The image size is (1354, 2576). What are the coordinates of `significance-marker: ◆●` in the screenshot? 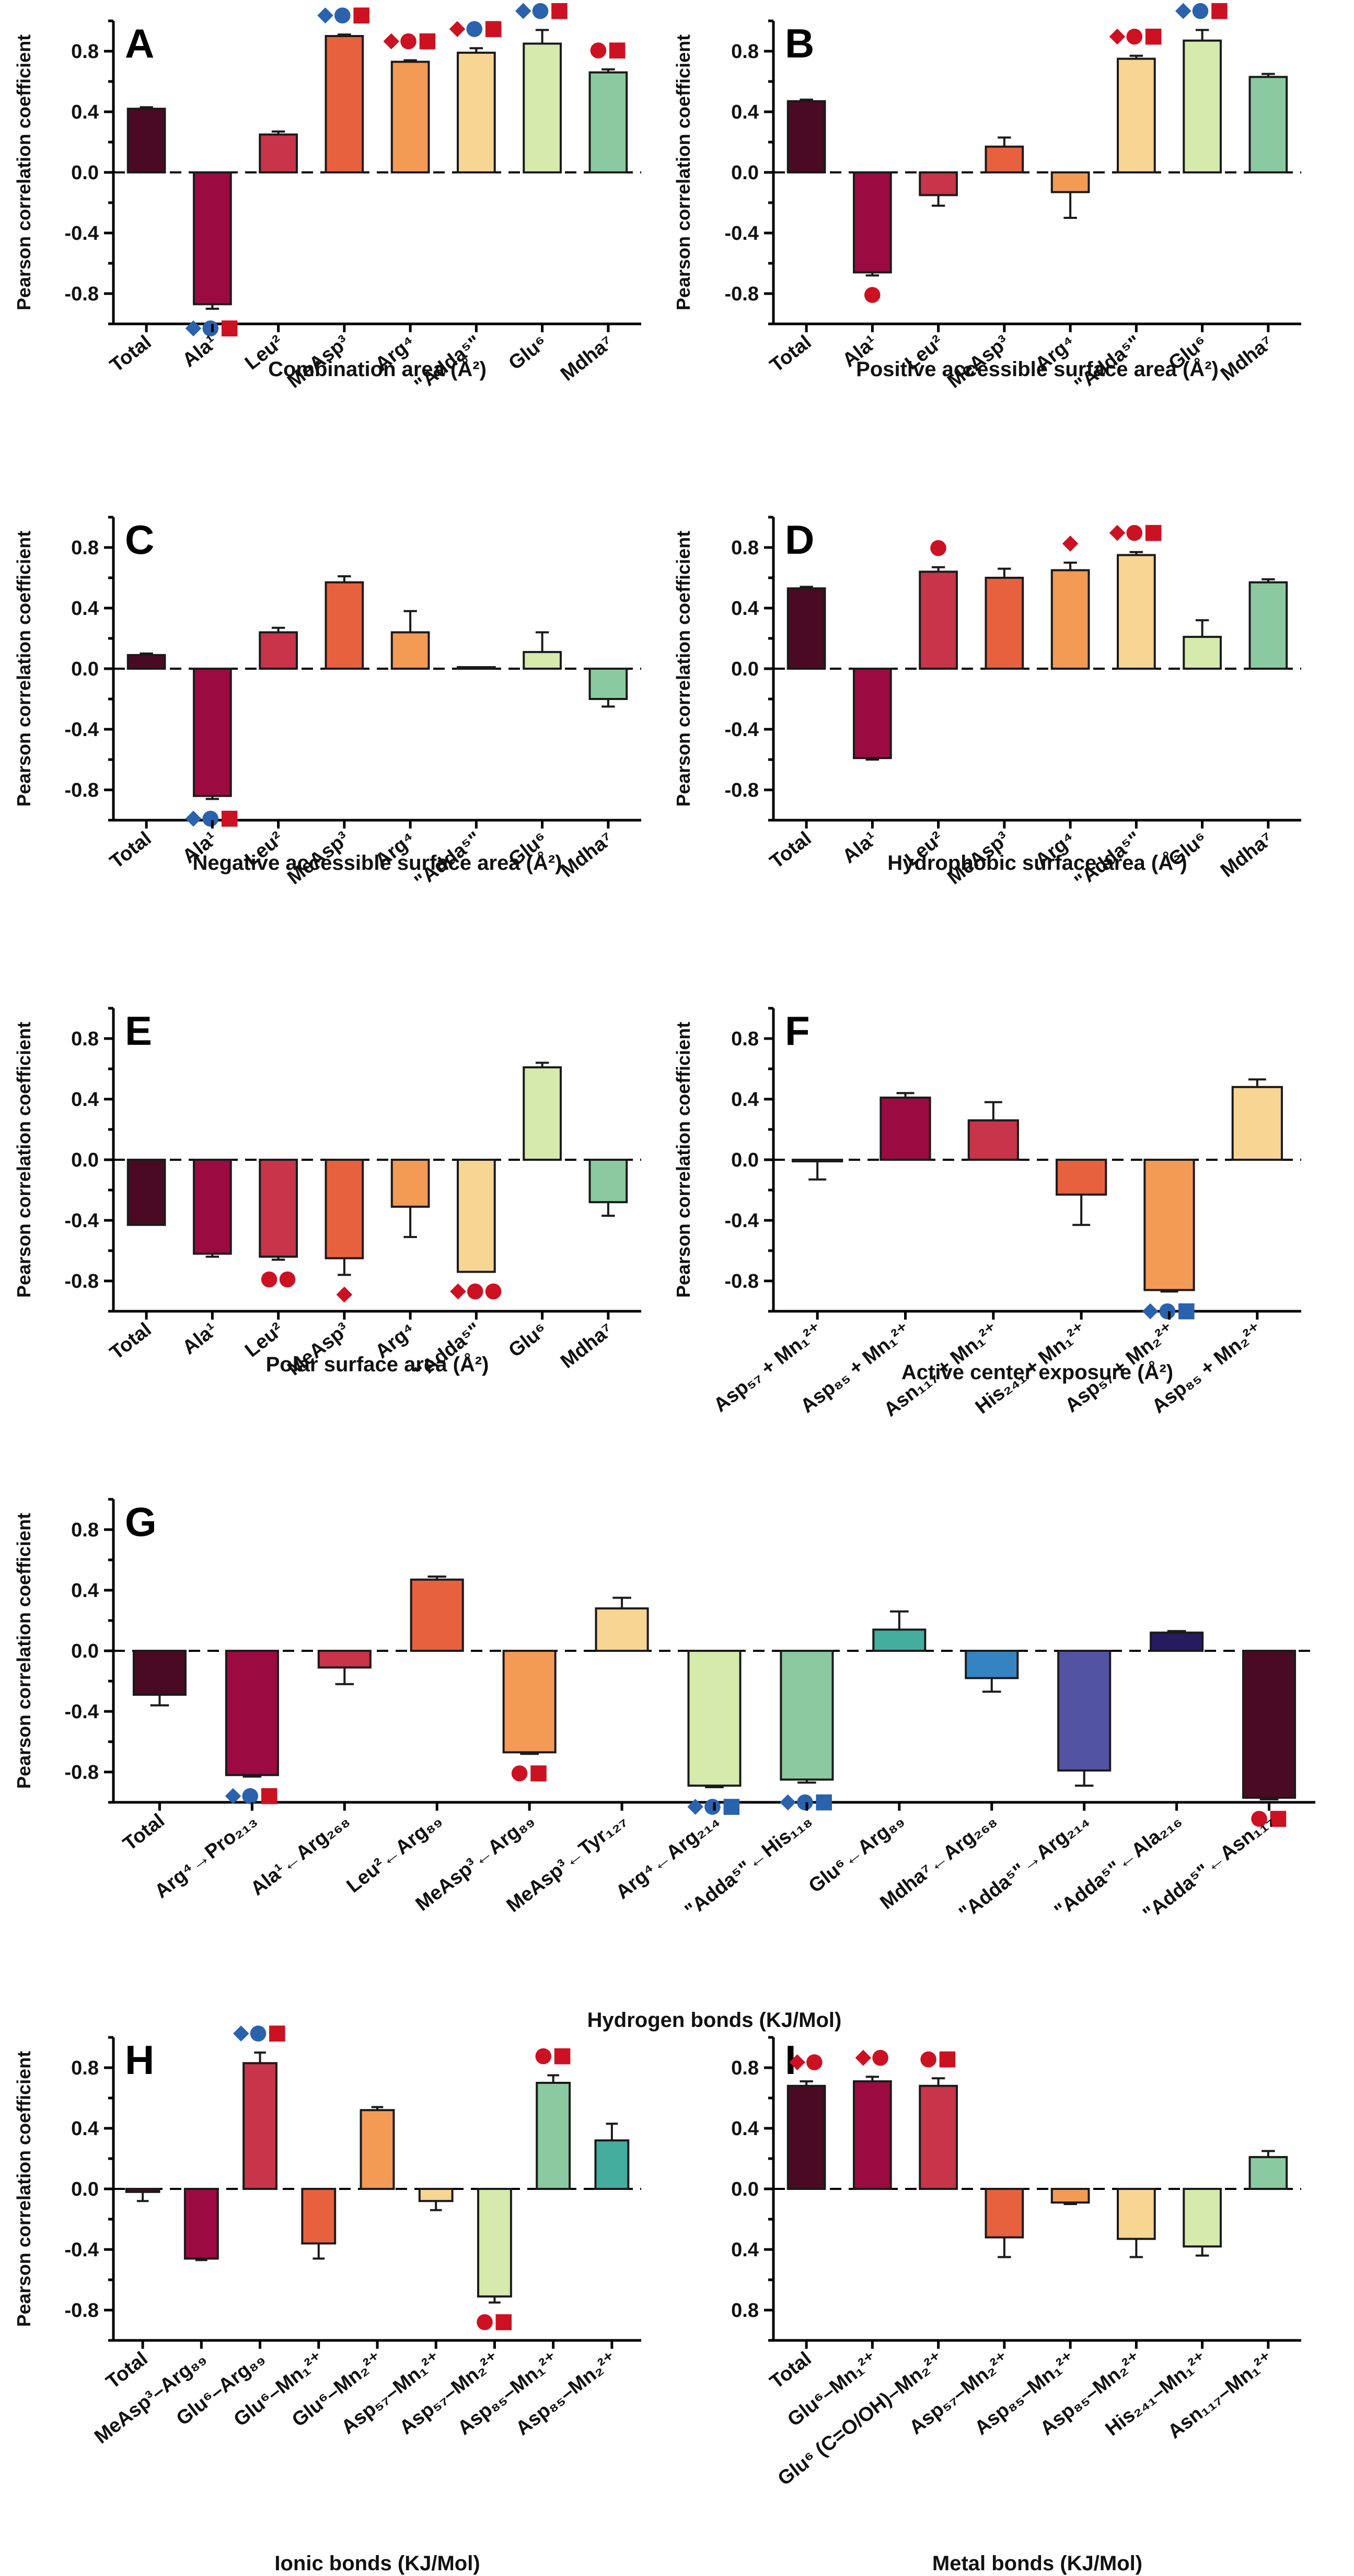 It's located at (872, 2056).